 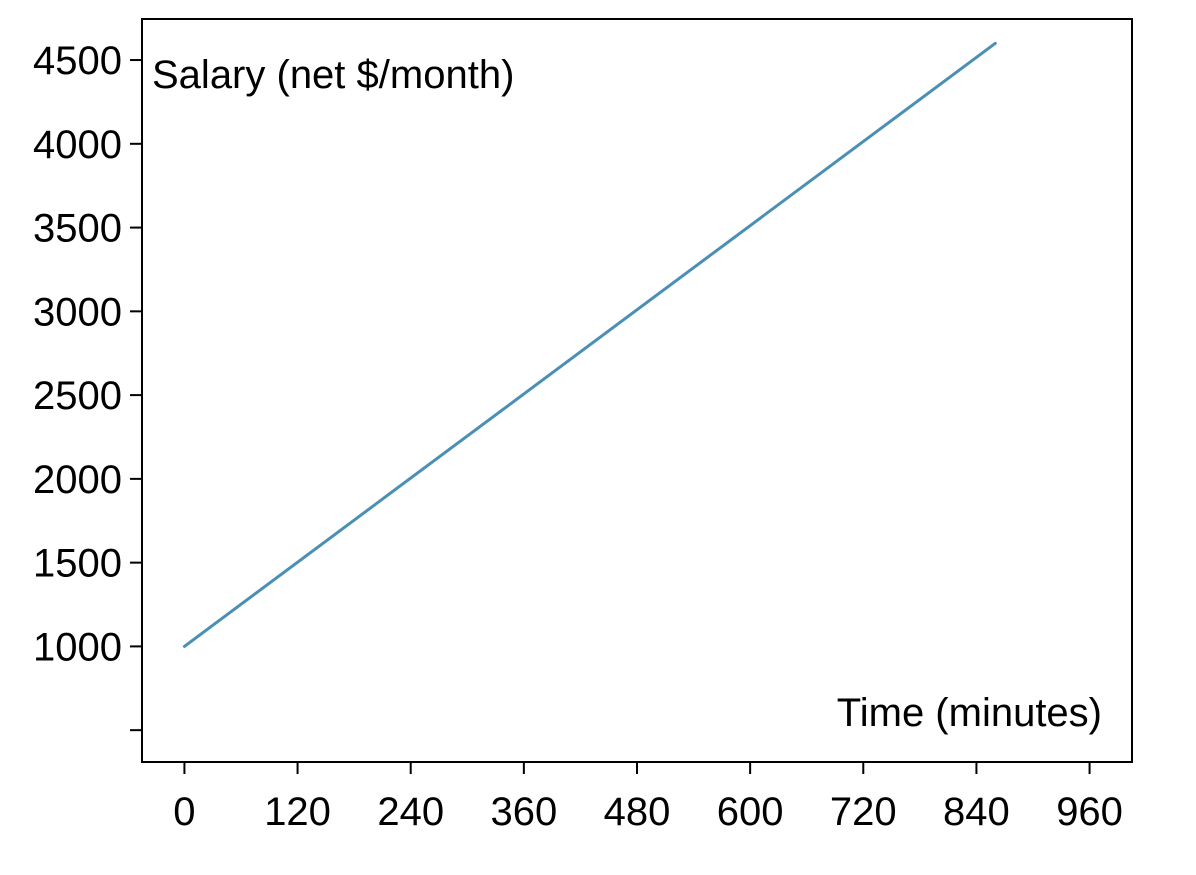 What do you see at coordinates (297, 812) in the screenshot?
I see `x-tick-label: 120` at bounding box center [297, 812].